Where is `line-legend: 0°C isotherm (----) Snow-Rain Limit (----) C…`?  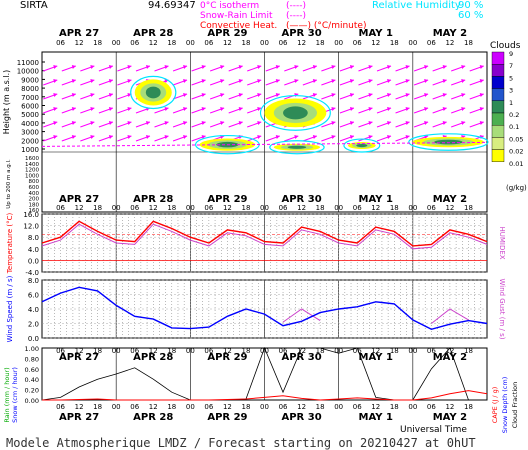
line-legend: 0°C isotherm (----) Snow-Rain Limit (----) C… is located at coordinates (283, 16).